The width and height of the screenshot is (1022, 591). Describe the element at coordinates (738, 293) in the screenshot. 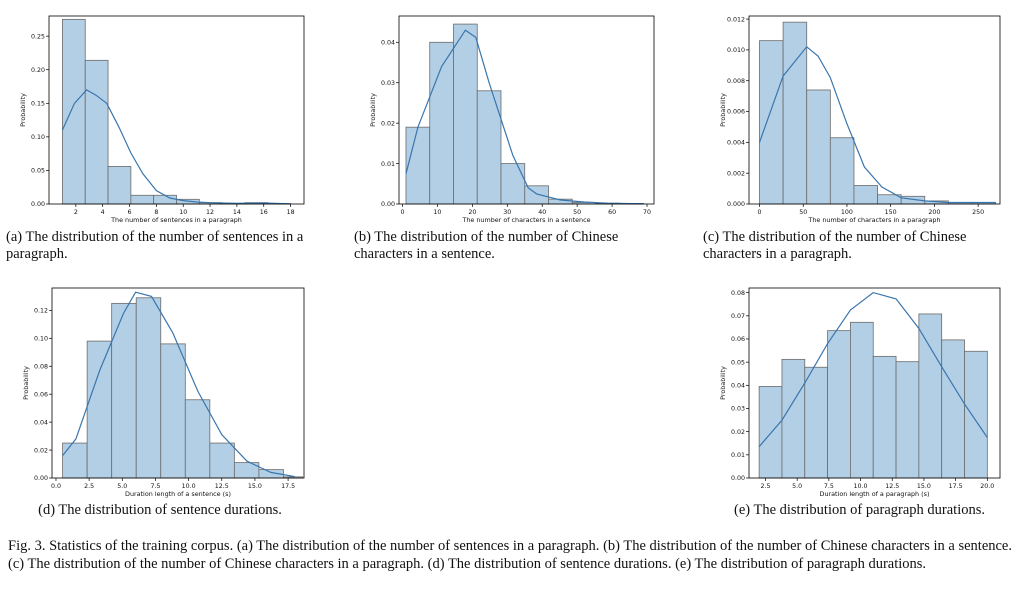

I see `y-tick-label-e-8: 0.08` at that location.